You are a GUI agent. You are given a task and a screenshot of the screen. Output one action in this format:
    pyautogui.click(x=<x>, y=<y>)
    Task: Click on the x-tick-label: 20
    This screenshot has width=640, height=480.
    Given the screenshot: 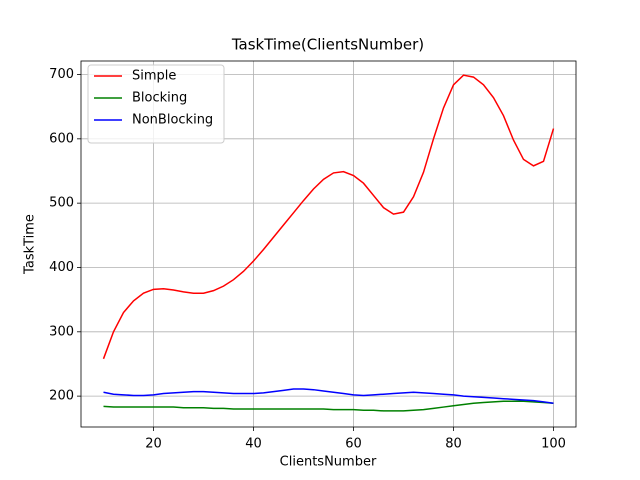 What is the action you would take?
    pyautogui.click(x=153, y=444)
    